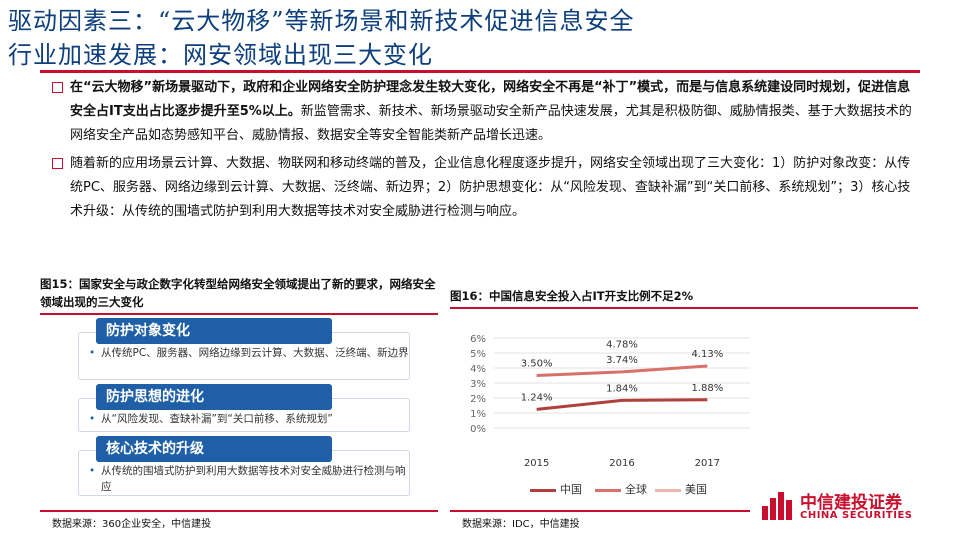  What do you see at coordinates (777, 506) in the screenshot?
I see `logo-mark-icon` at bounding box center [777, 506].